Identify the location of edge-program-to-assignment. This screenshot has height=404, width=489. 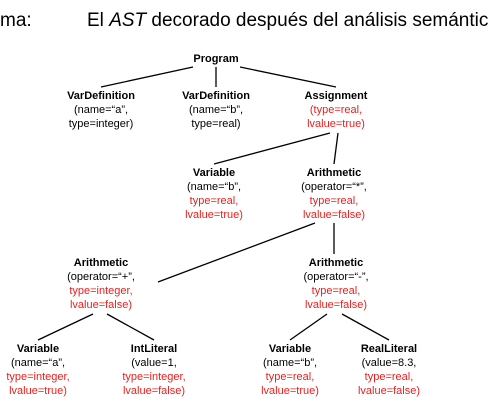
(288, 77).